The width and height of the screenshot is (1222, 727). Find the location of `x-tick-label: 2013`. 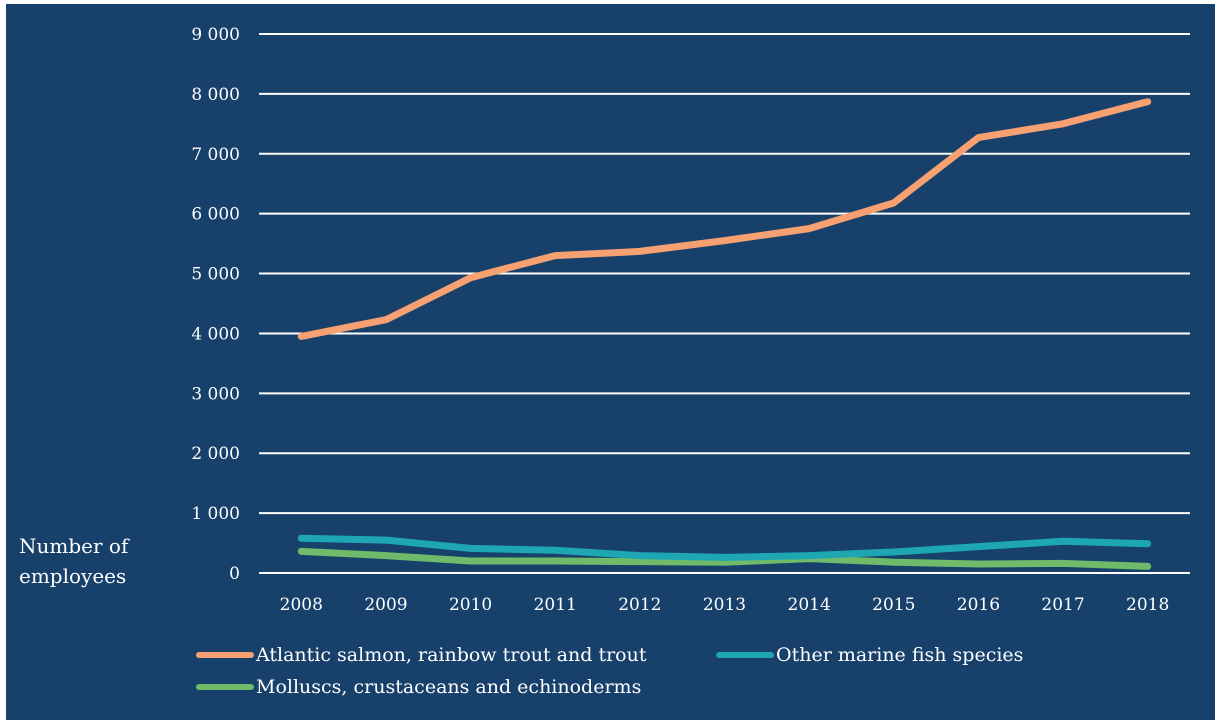

x-tick-label: 2013 is located at coordinates (724, 605).